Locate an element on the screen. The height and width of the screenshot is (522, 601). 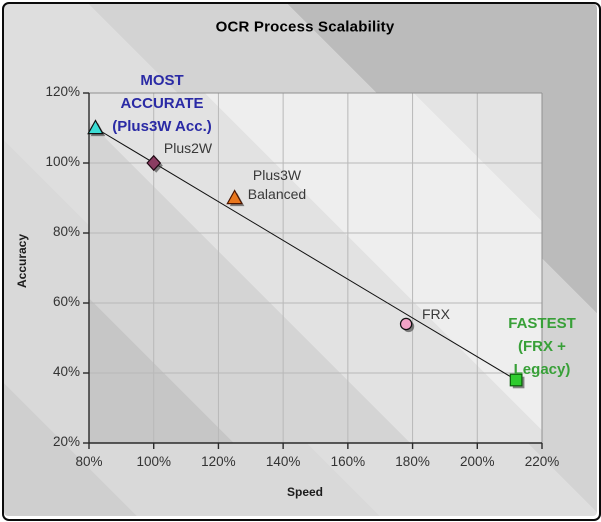
annotation-line: ACCURATE is located at coordinates (162, 103).